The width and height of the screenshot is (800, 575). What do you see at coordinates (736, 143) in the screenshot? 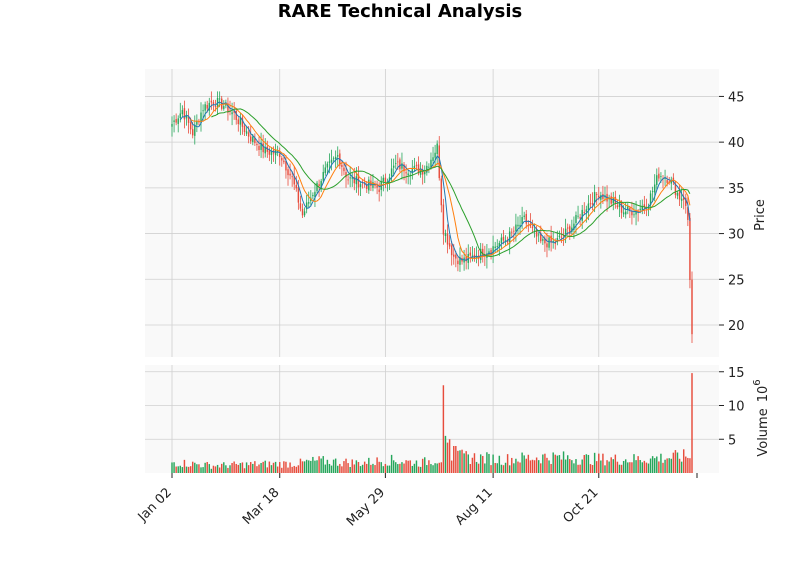
I see `price-tick-label: 40` at bounding box center [736, 143].